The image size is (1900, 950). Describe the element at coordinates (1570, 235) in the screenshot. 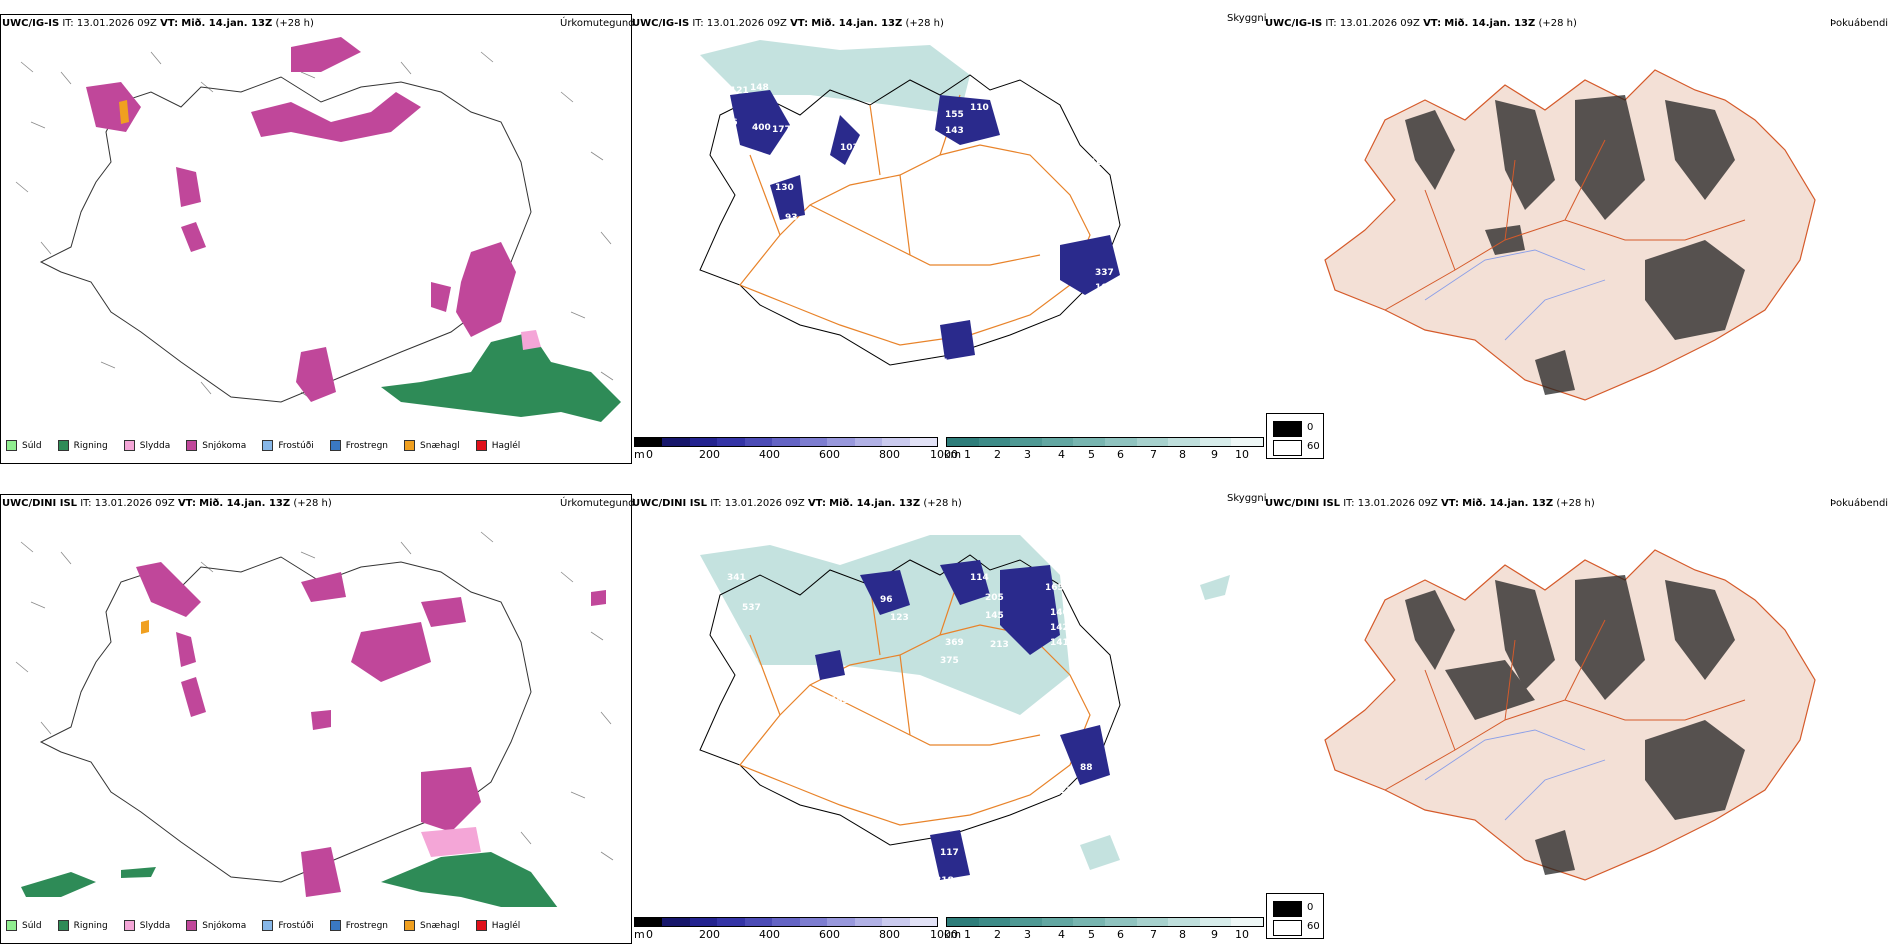

I see `row1-fog-map` at that location.